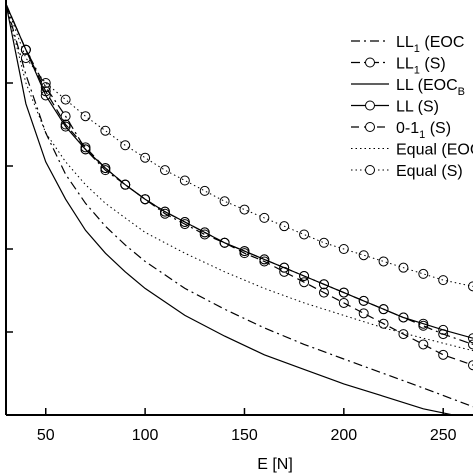  I want to click on legend-item: LL (EOCB, so click(408, 87).